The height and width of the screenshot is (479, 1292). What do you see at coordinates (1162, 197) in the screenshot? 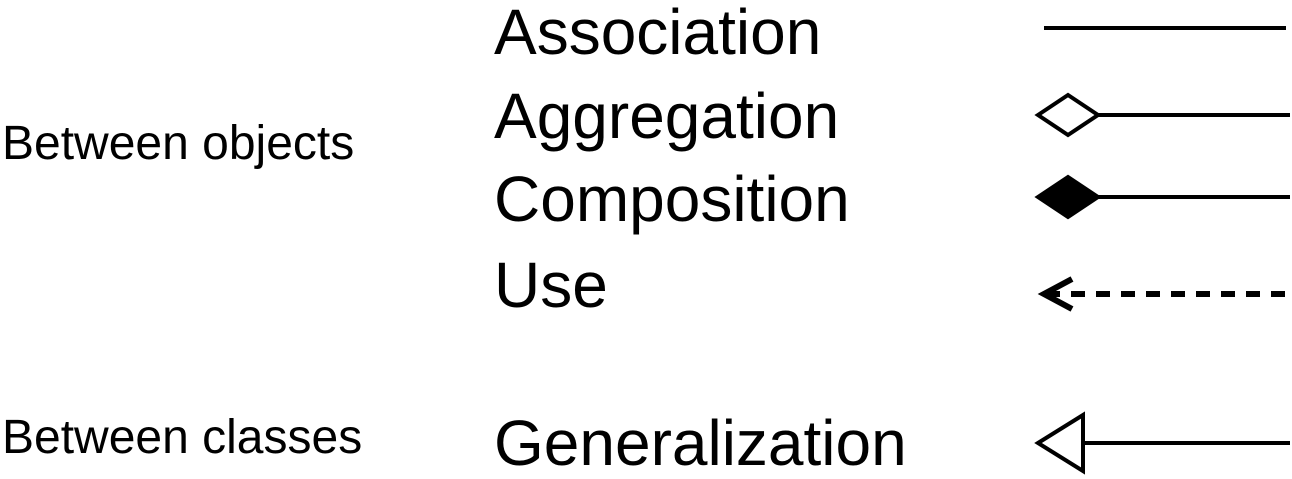
I see `filled-diamond-line-icon` at bounding box center [1162, 197].